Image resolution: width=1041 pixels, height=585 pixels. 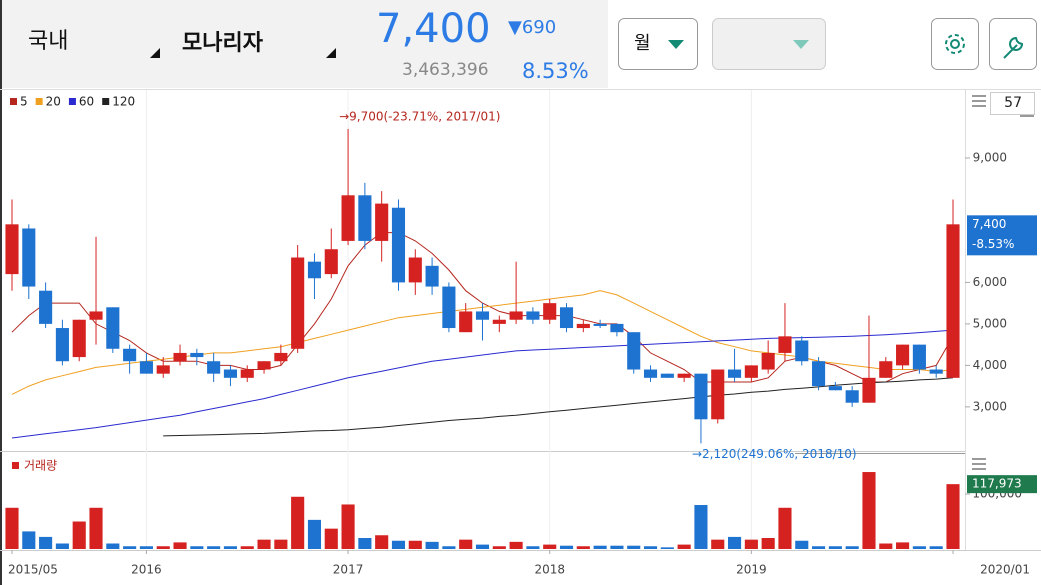 What do you see at coordinates (642, 43) in the screenshot?
I see `period: 월` at bounding box center [642, 43].